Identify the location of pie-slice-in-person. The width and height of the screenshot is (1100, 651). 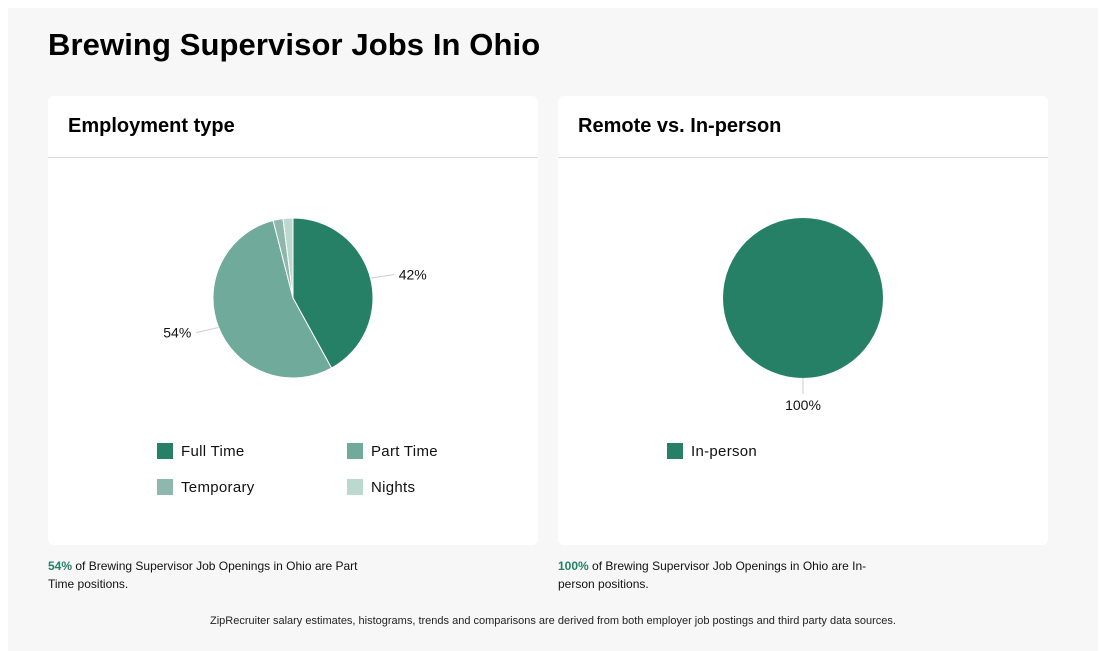
(803, 298).